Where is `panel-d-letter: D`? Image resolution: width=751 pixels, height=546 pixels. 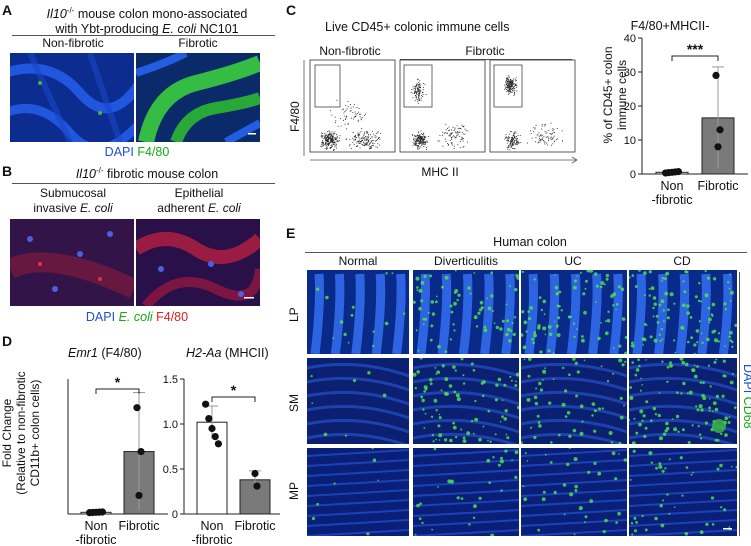 panel-d-letter: D is located at coordinates (7, 341).